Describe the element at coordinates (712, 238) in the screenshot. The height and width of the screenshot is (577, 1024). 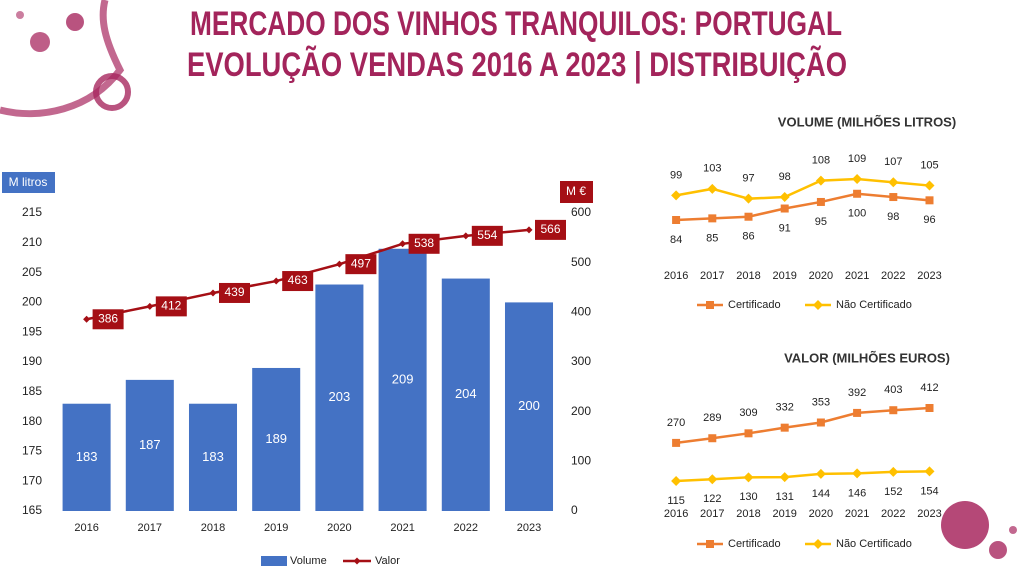
I see `data-label: 85` at that location.